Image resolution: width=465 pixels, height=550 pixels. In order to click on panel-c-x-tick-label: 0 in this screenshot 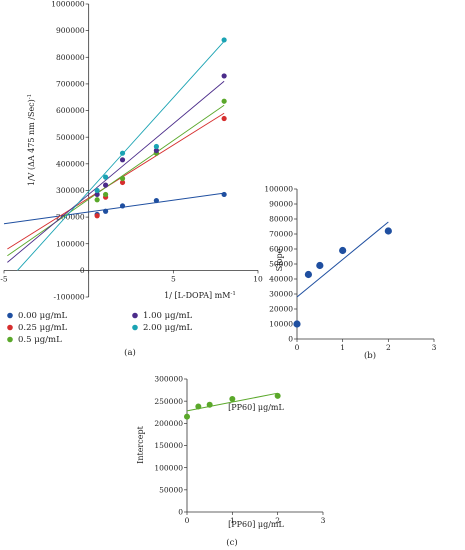, I will do `click(187, 520)`.